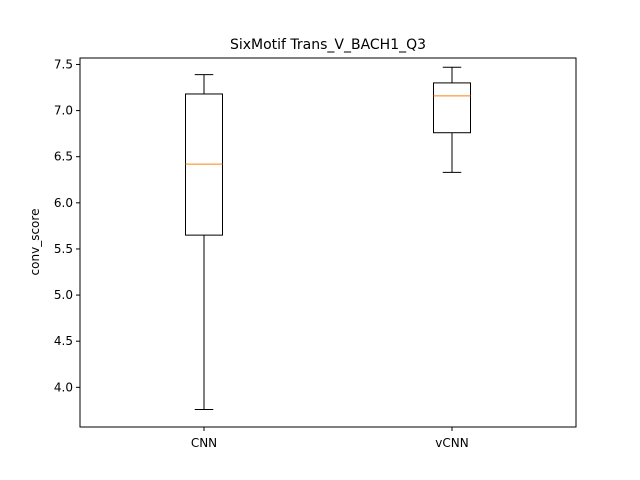  What do you see at coordinates (63, 203) in the screenshot?
I see `y-tick-label: 6.0` at bounding box center [63, 203].